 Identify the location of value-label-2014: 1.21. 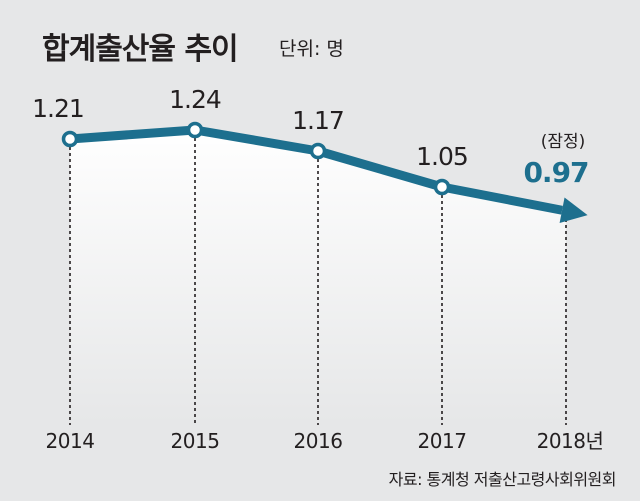
(58, 108).